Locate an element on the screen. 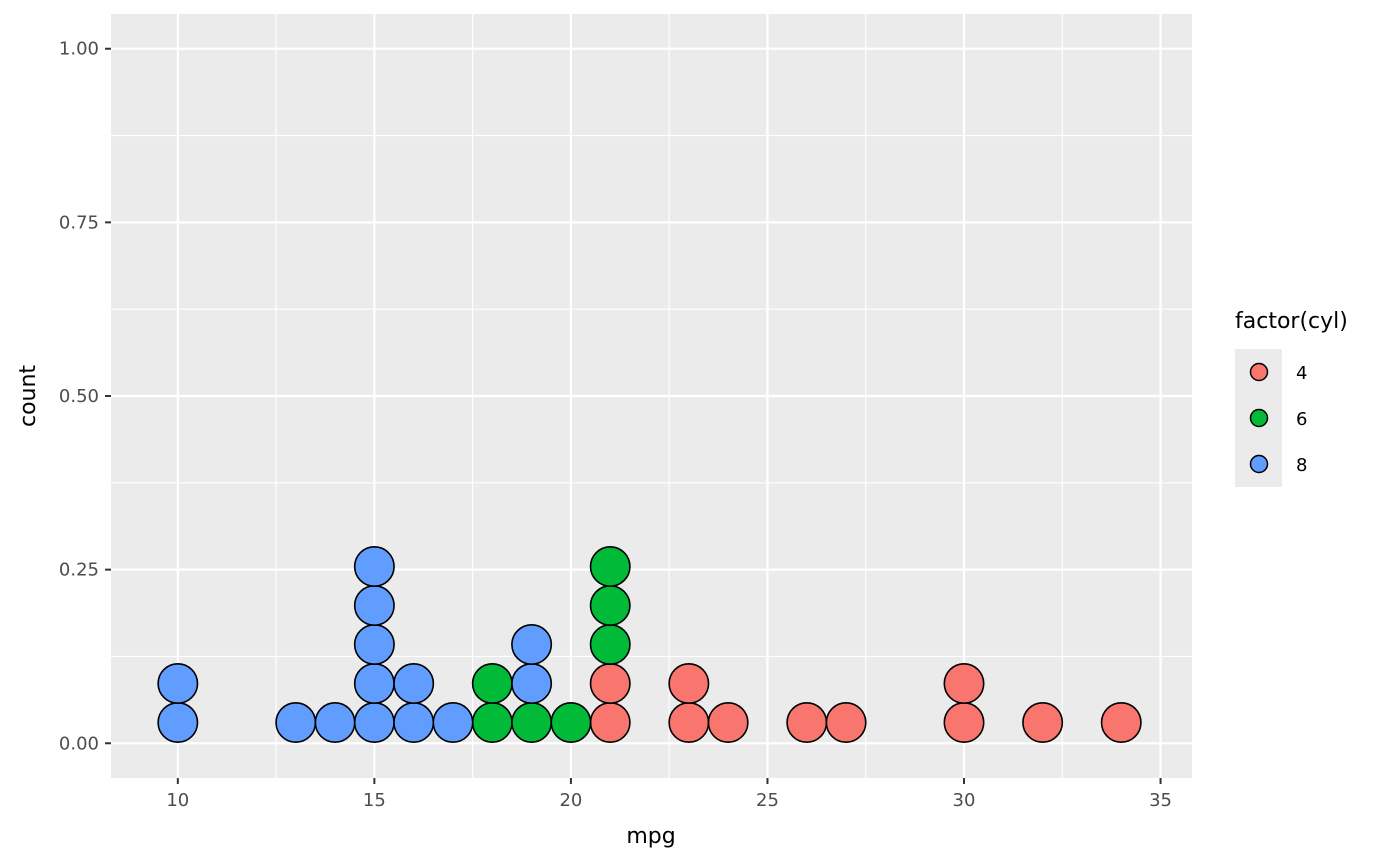  y-axis: 0.00 0.25 0.50 0.75 1.00 is located at coordinates (85, 396).